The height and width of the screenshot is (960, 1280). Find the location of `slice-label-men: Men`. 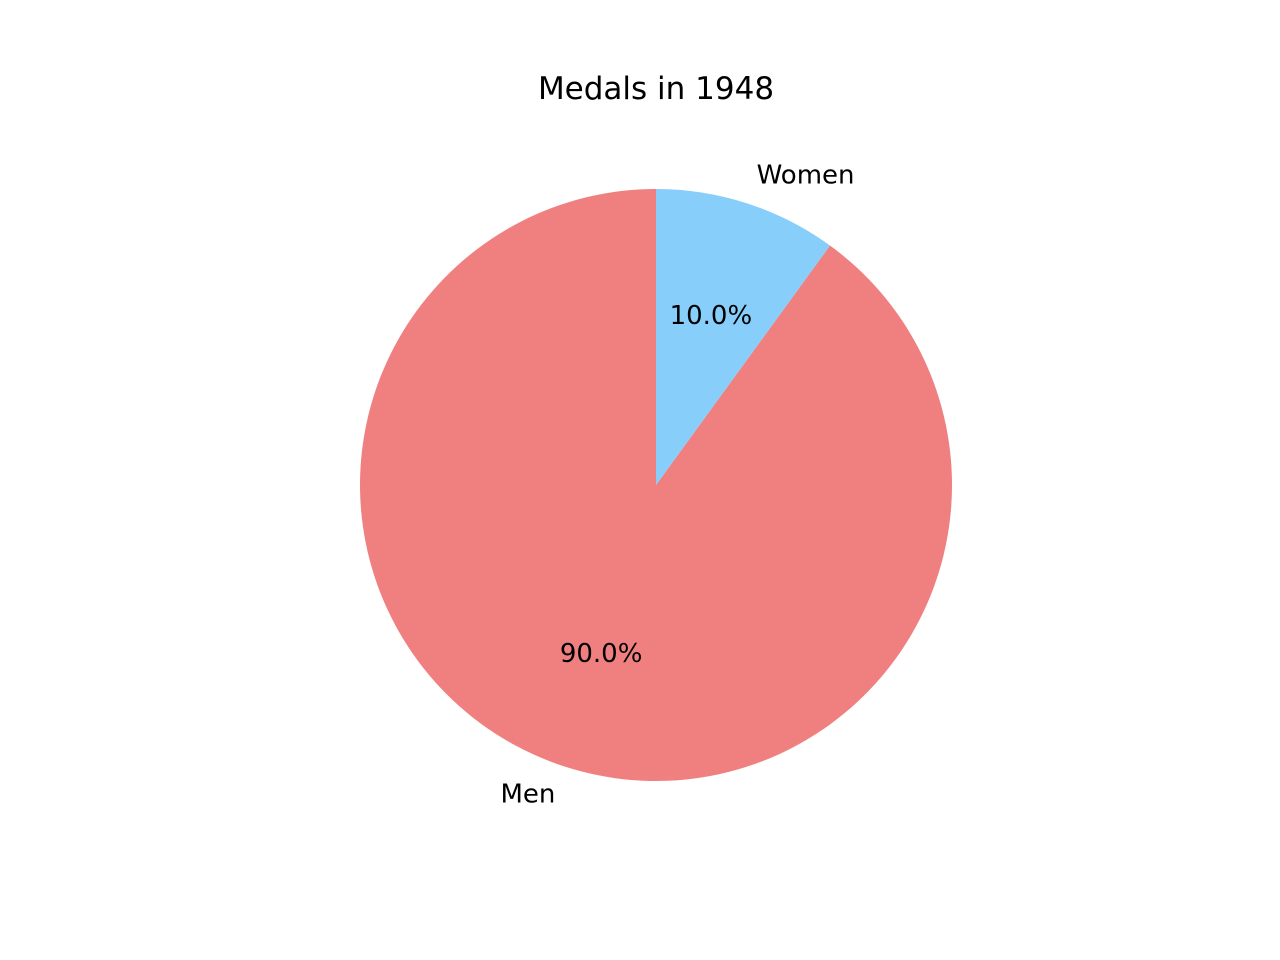

slice-label-men: Men is located at coordinates (527, 795).